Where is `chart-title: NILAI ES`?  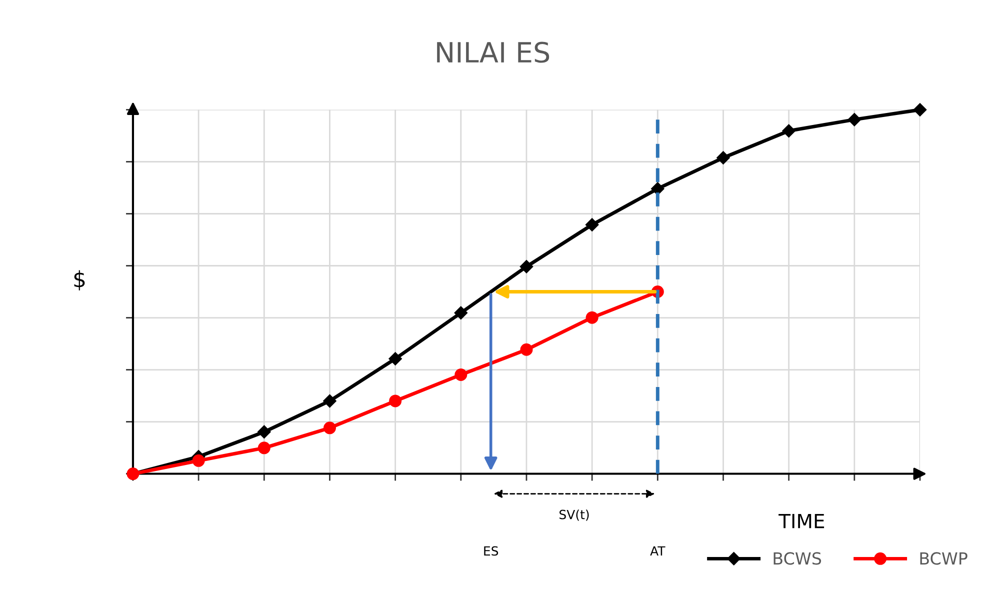
chart-title: NILAI ES is located at coordinates (493, 52).